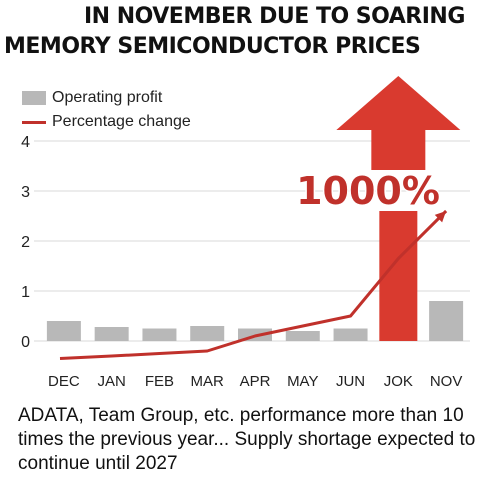  I want to click on legend-line-label: Percentage change, so click(121, 121).